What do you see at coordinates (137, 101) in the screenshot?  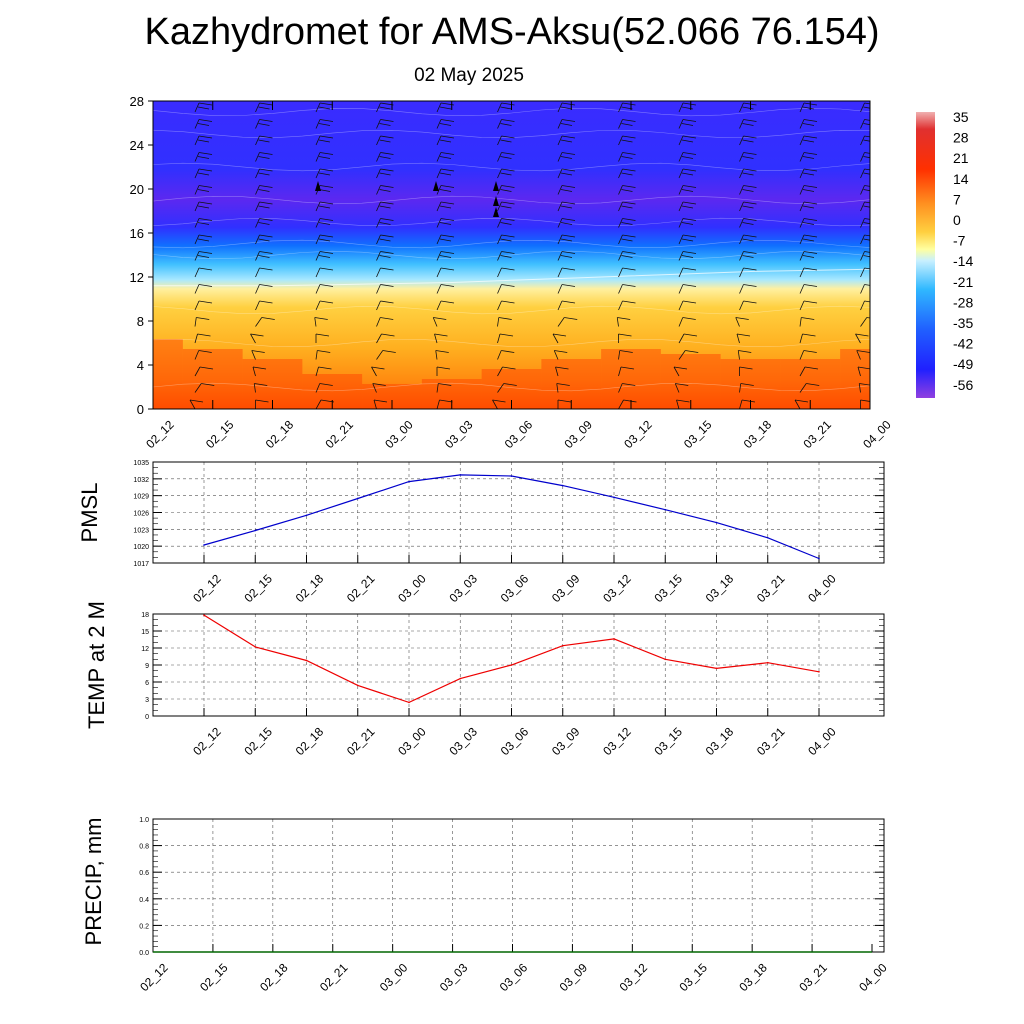 I see `y-tick-label: 28` at bounding box center [137, 101].